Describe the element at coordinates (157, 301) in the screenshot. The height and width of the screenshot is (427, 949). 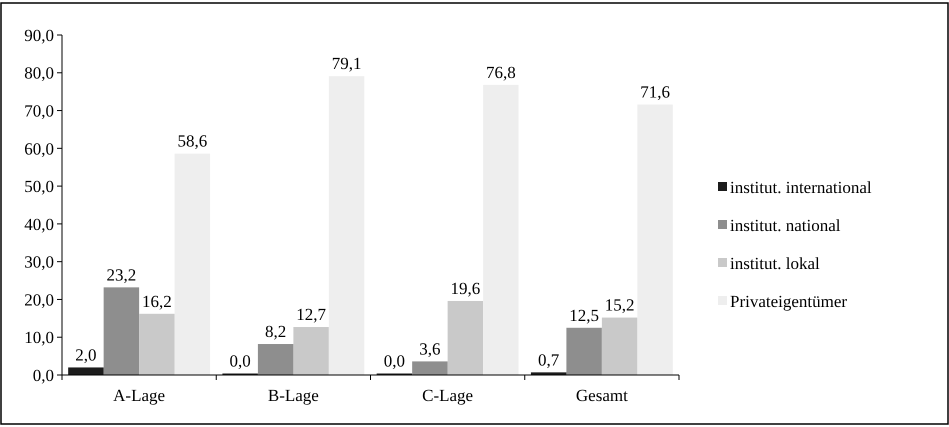
I see `data-label: 16,2` at that location.